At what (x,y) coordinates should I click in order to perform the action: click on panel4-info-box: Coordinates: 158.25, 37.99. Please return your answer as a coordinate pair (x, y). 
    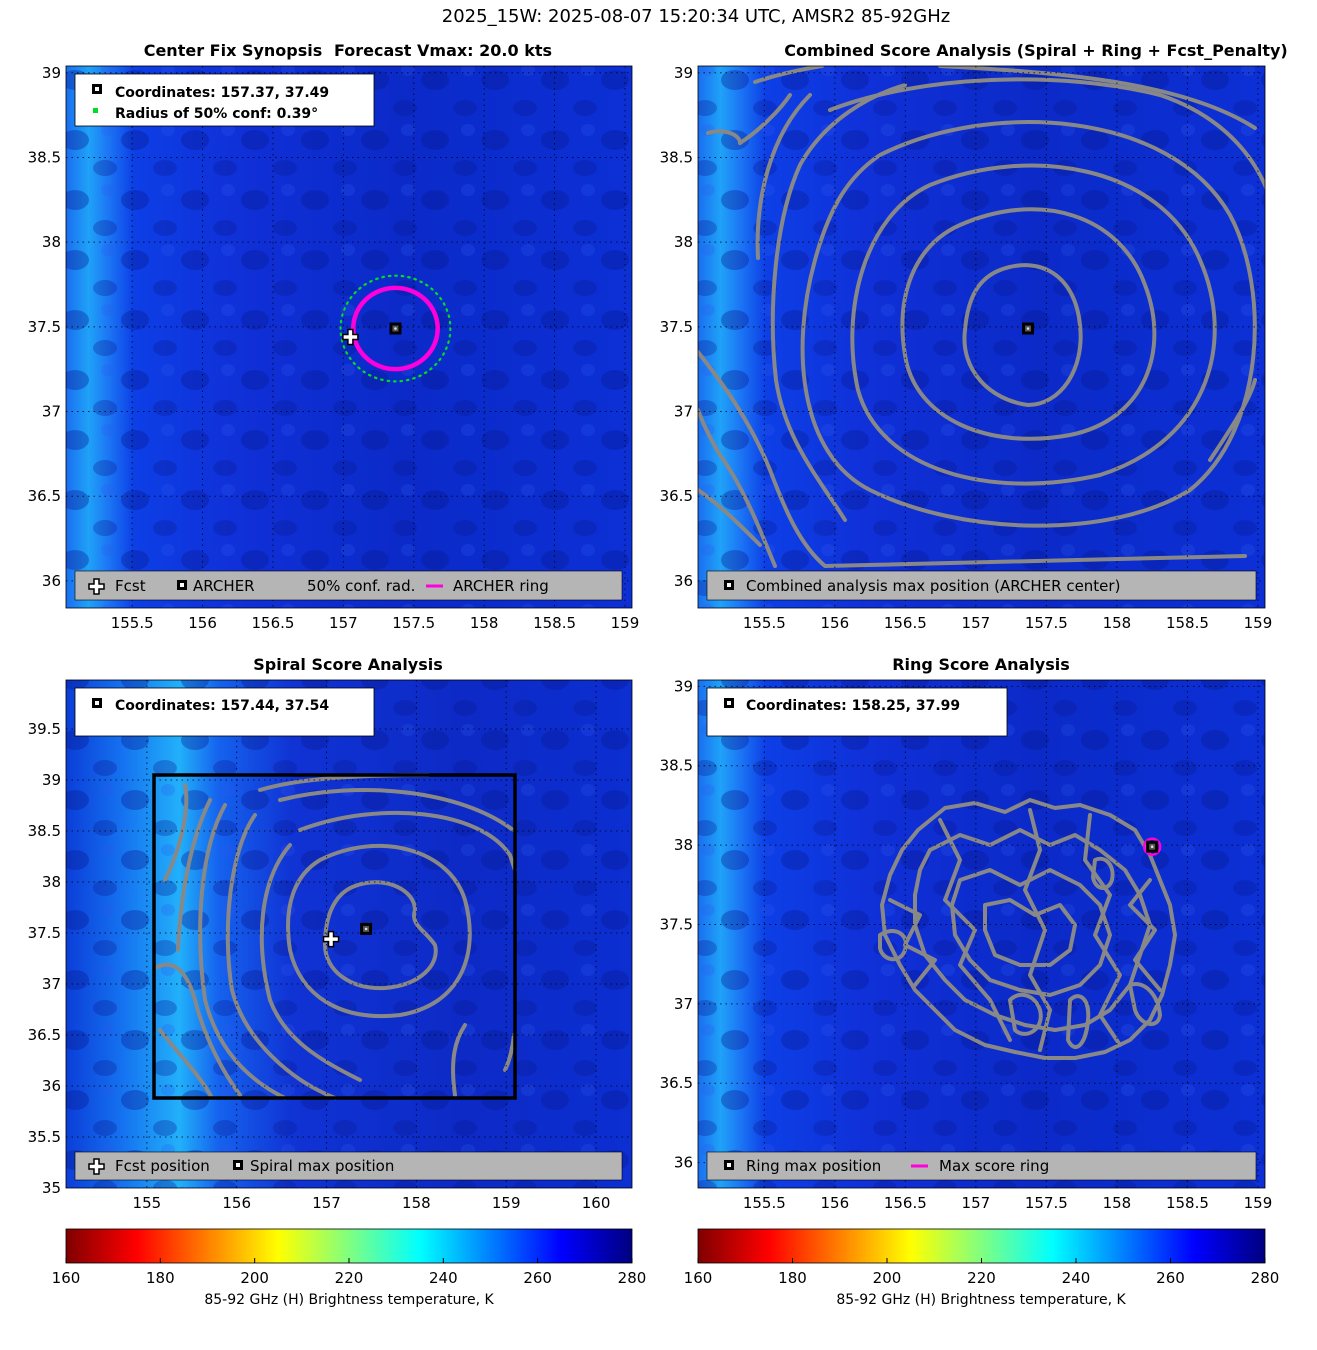
    Looking at the image, I should click on (857, 712).